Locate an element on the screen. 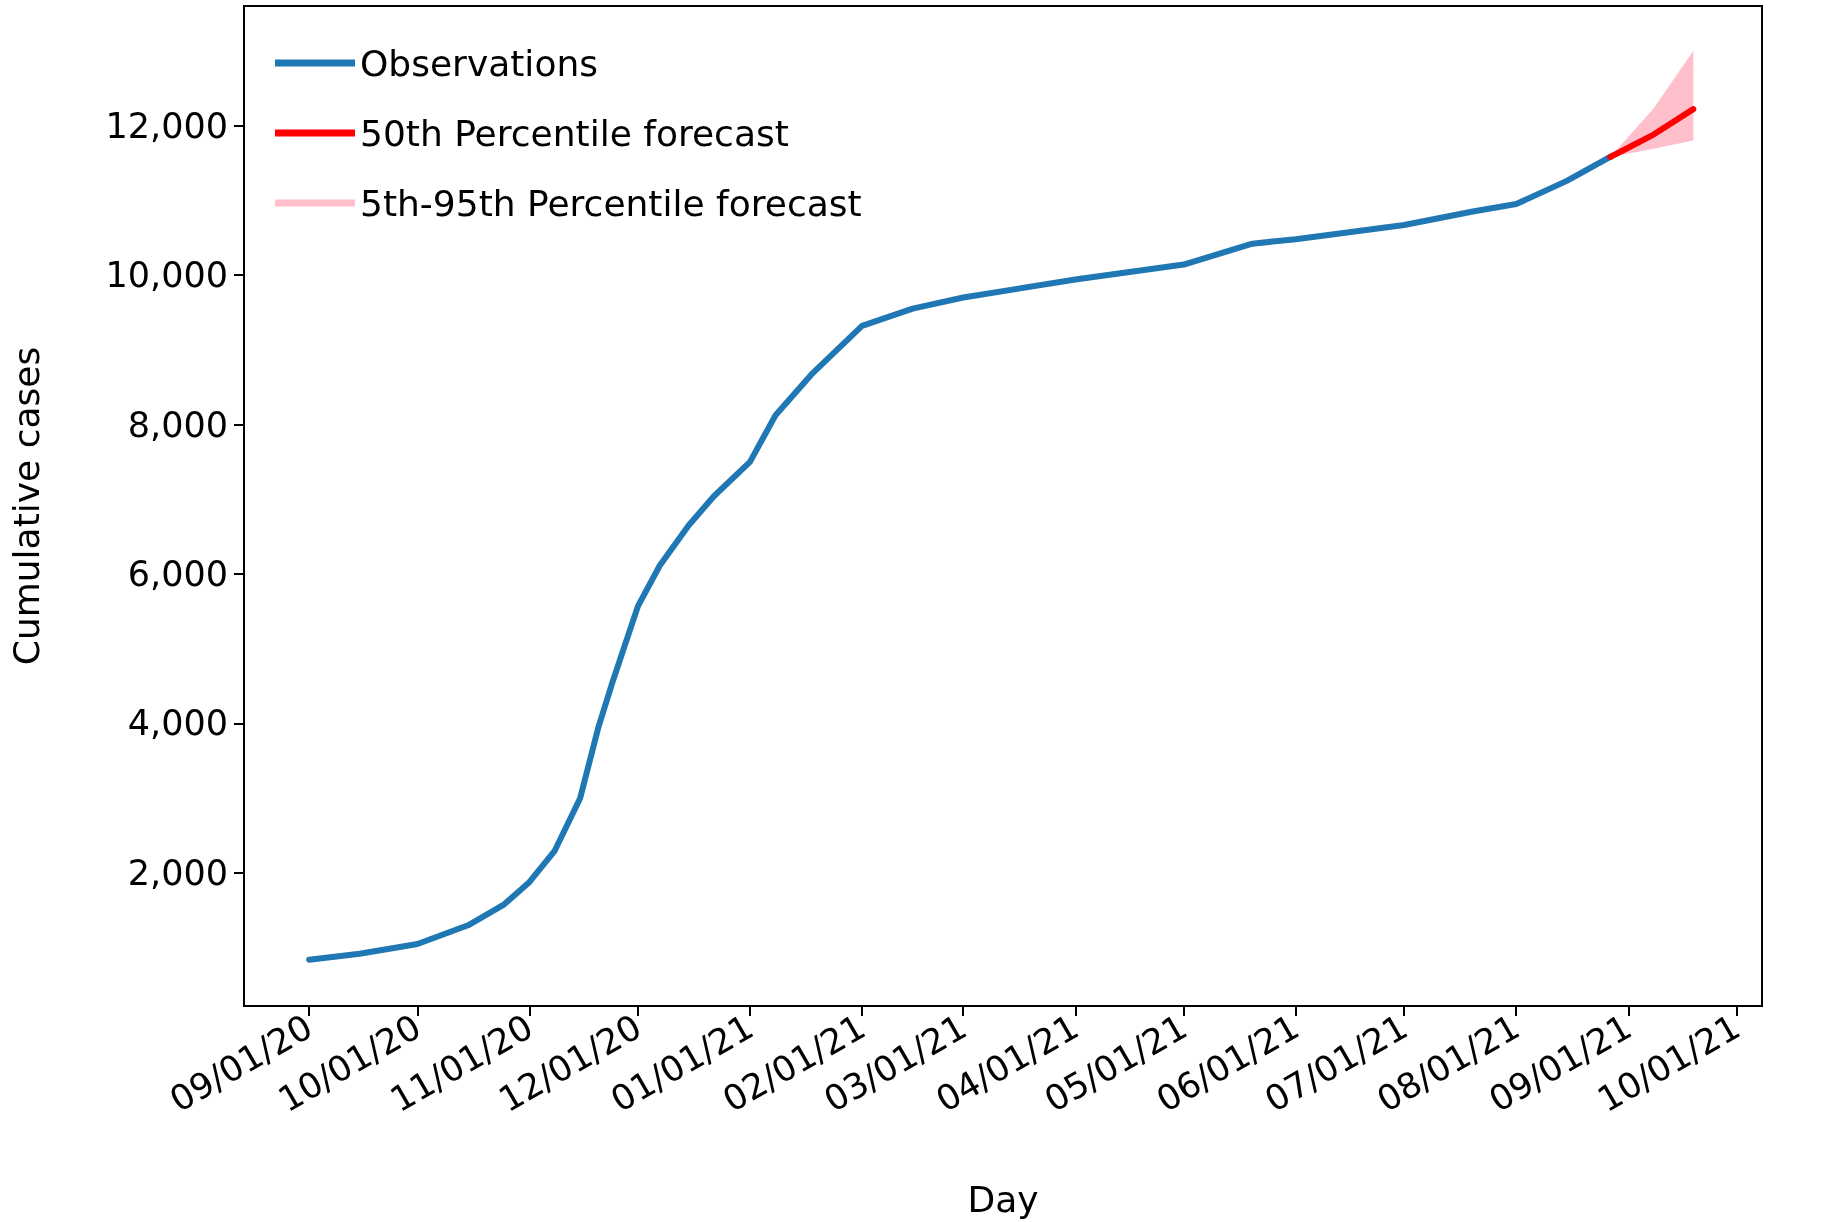 The height and width of the screenshot is (1222, 1829). y-tick-label: 6,000 is located at coordinates (177, 574).